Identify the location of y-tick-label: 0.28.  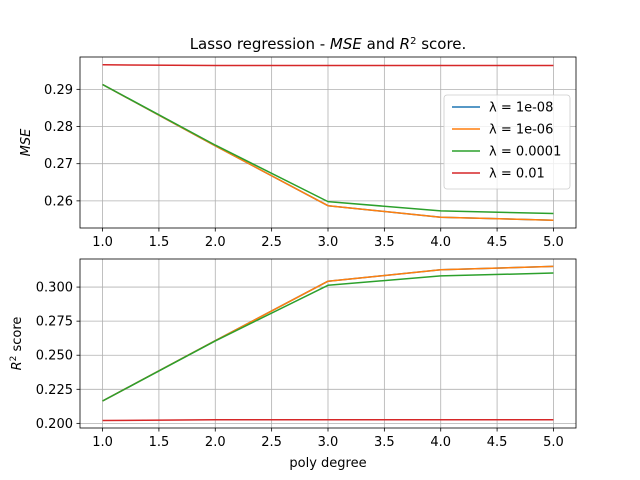
(58, 127).